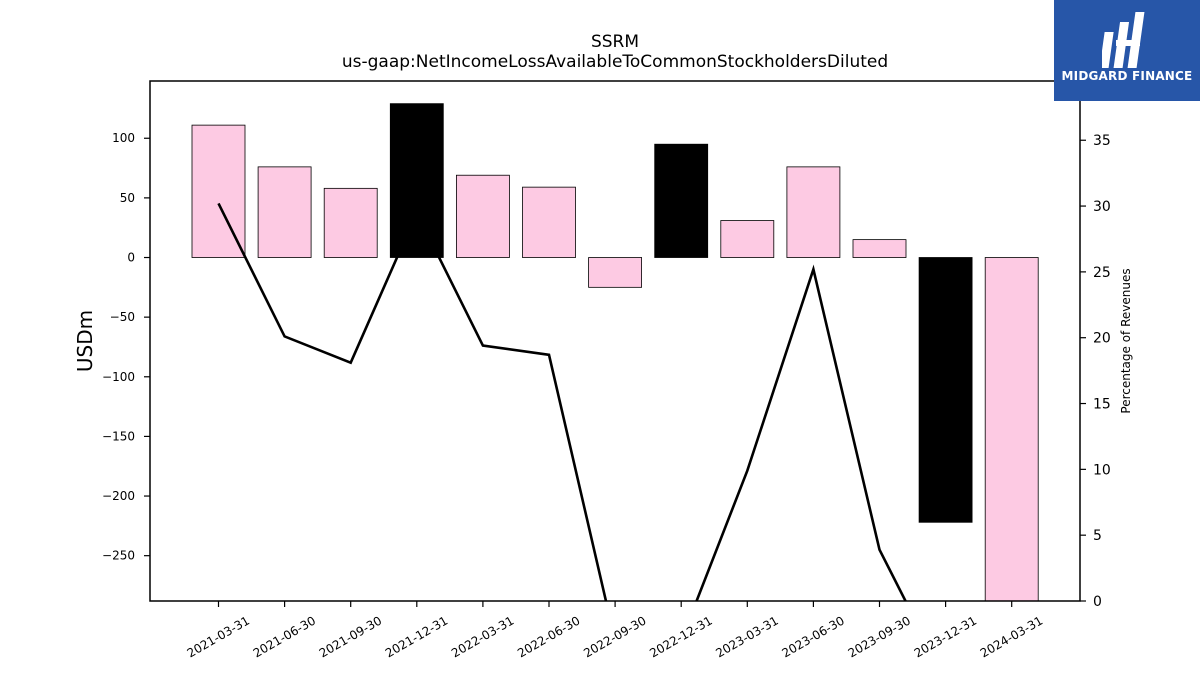  Describe the element at coordinates (1126, 340) in the screenshot. I see `y2-axis-label: Percentage of Revenues` at that location.